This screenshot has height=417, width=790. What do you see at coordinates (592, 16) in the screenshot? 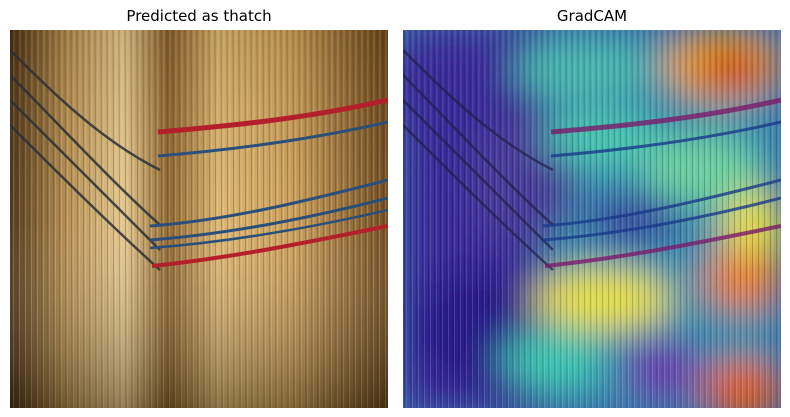
I see `panel-title-gradcam: GradCAM` at bounding box center [592, 16].